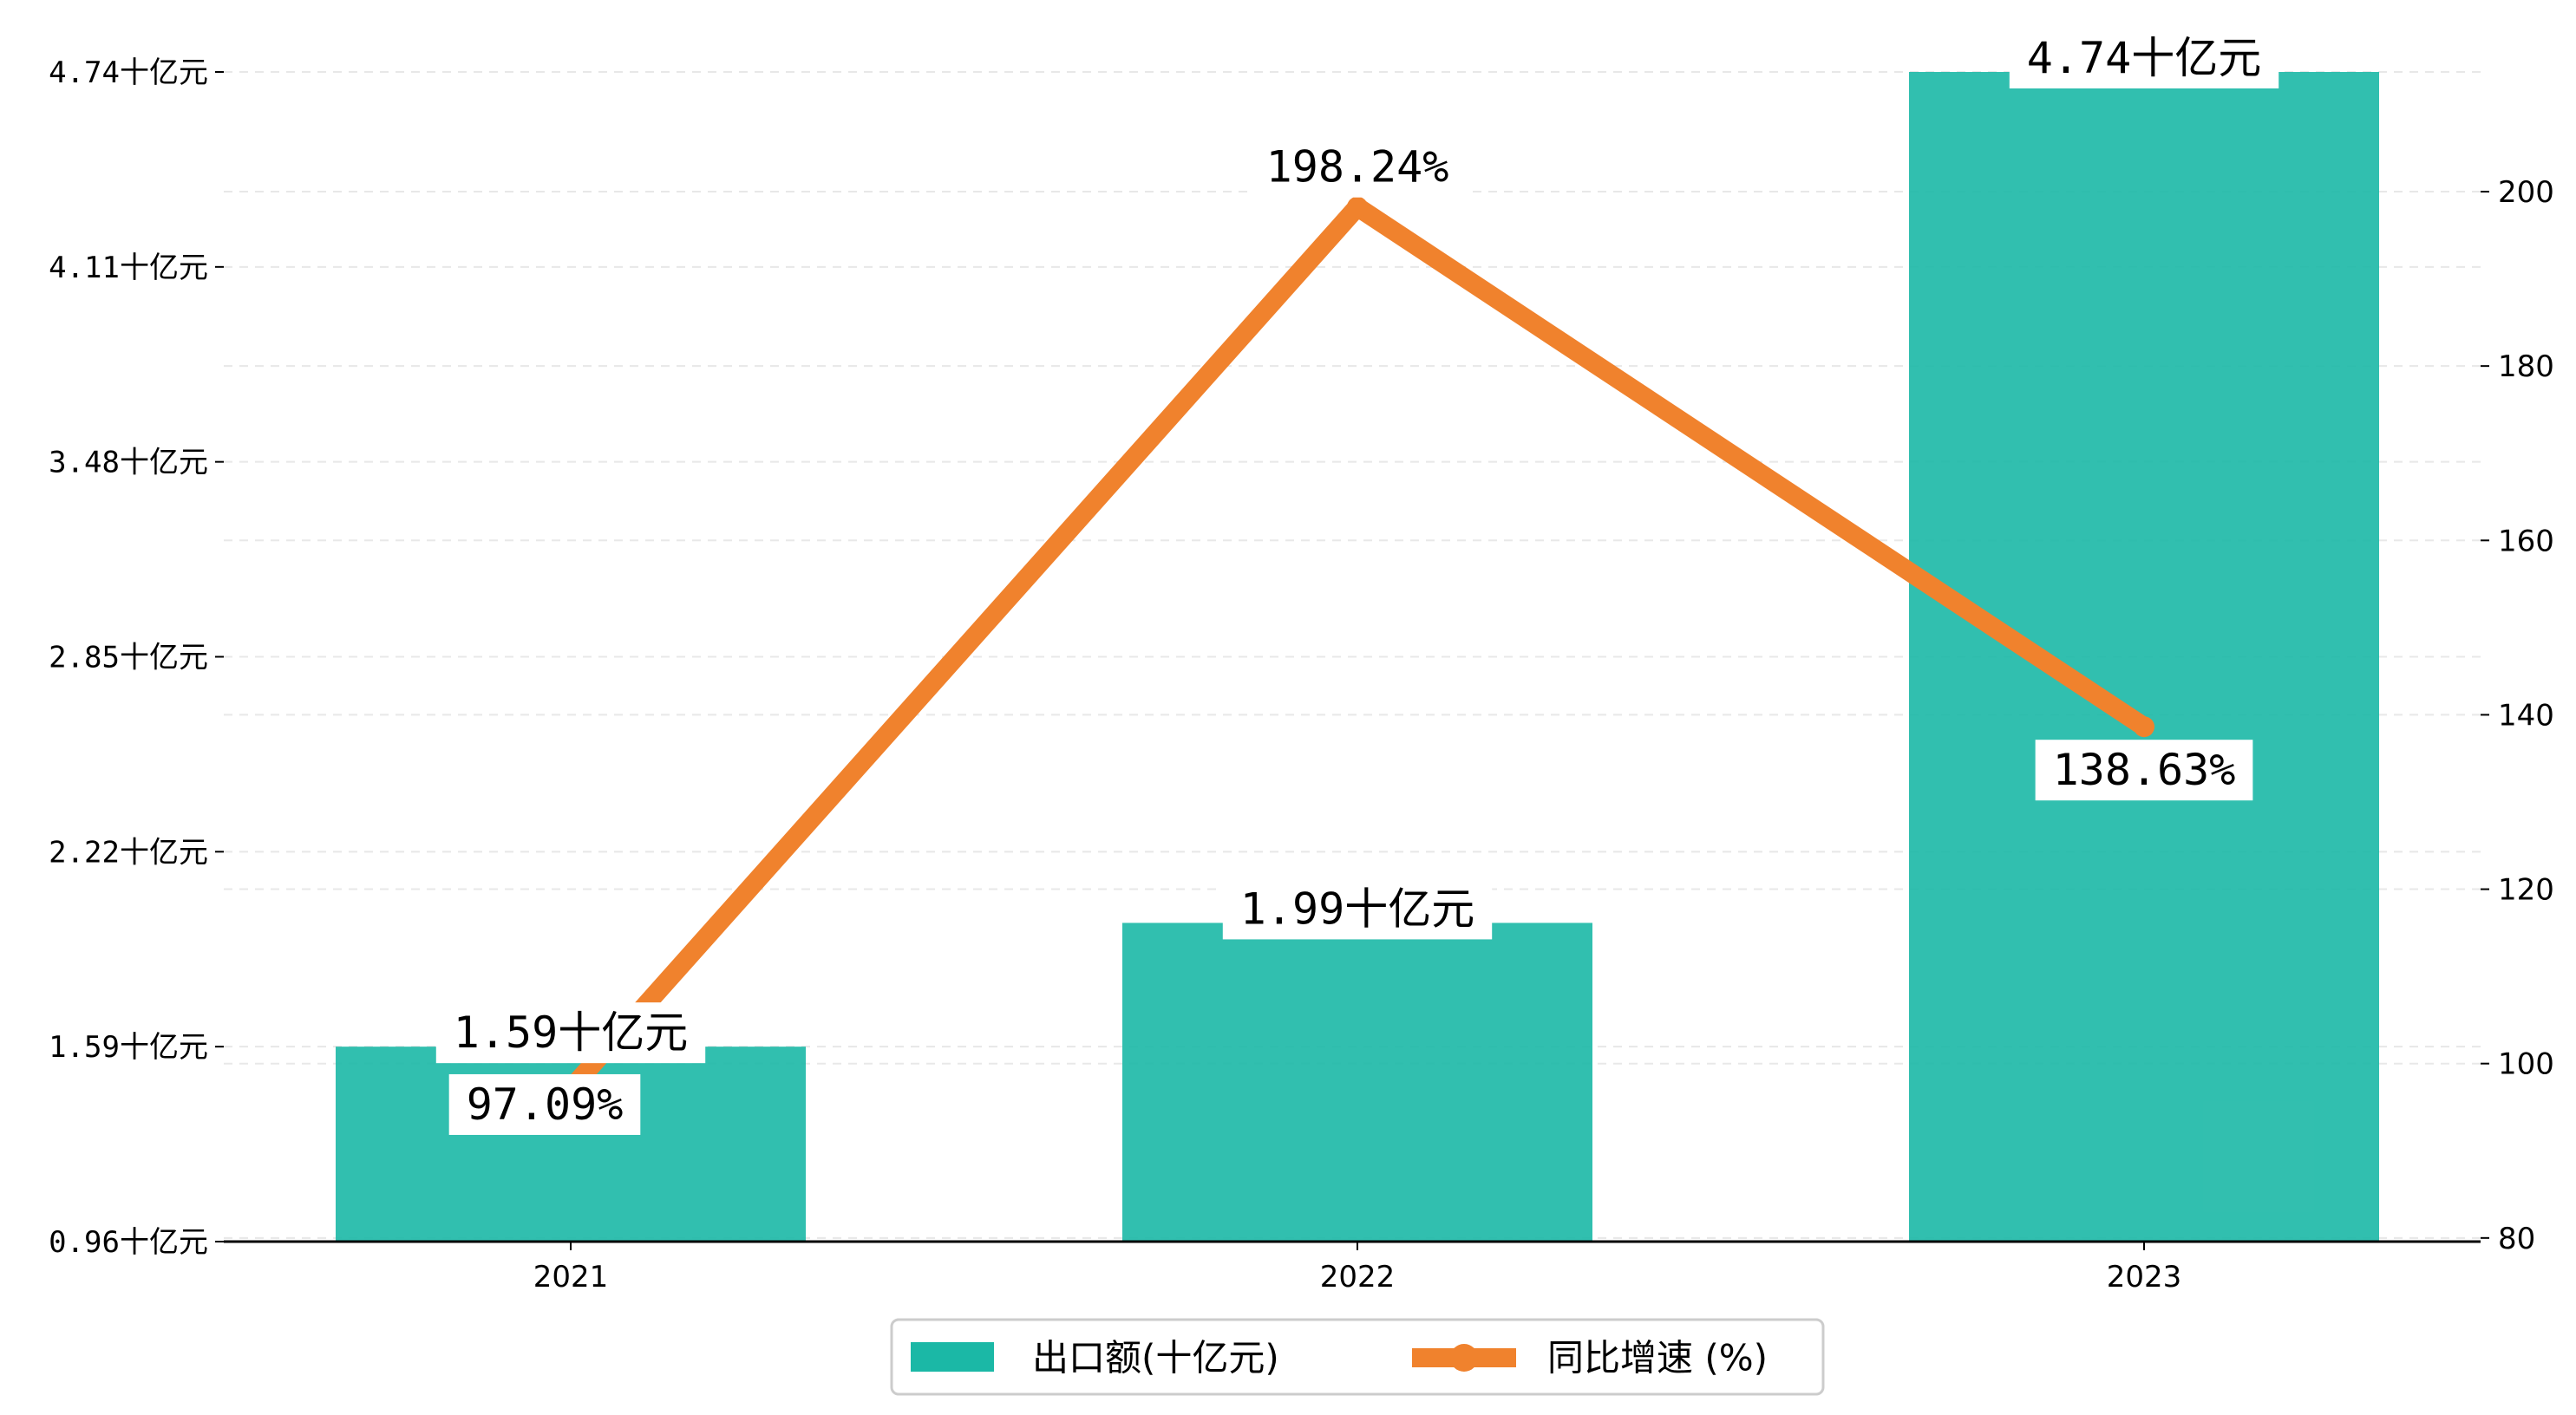 The height and width of the screenshot is (1415, 2576). I want to click on y-right-tick-label: 120, so click(2526, 890).